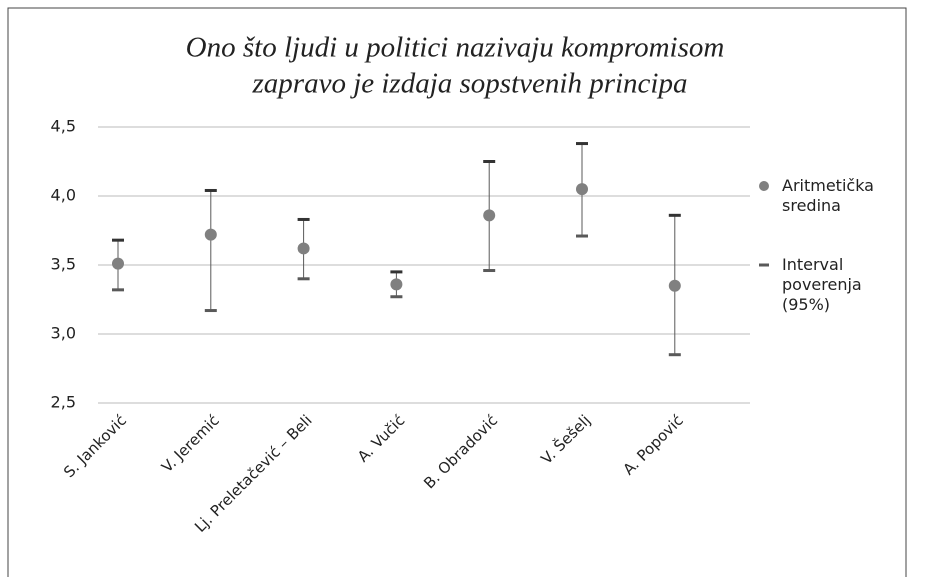 This screenshot has height=577, width=929. What do you see at coordinates (652, 444) in the screenshot?
I see `x-tick-label: A. Popović` at bounding box center [652, 444].